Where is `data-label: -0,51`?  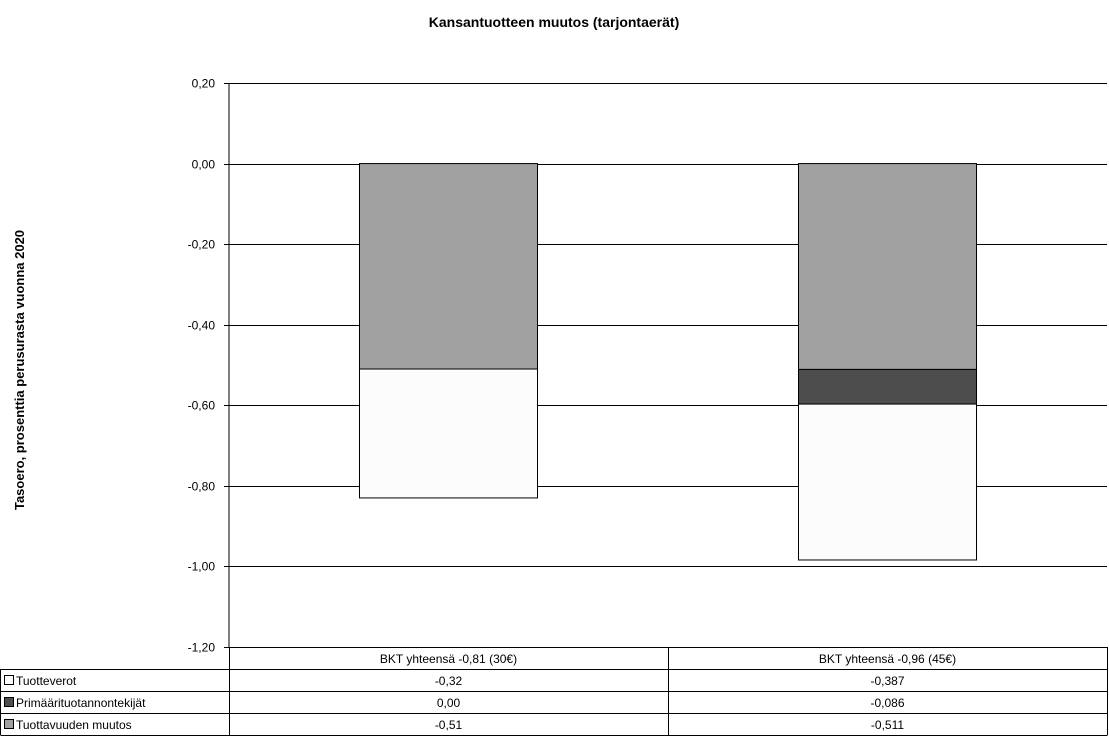 data-label: -0,51 is located at coordinates (449, 725).